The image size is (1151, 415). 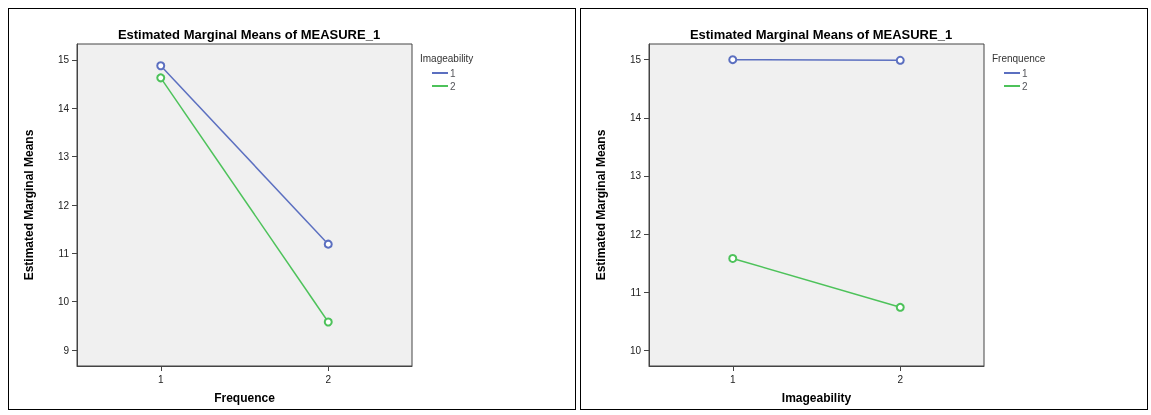 What do you see at coordinates (447, 58) in the screenshot?
I see `legend-title: Imageability` at bounding box center [447, 58].